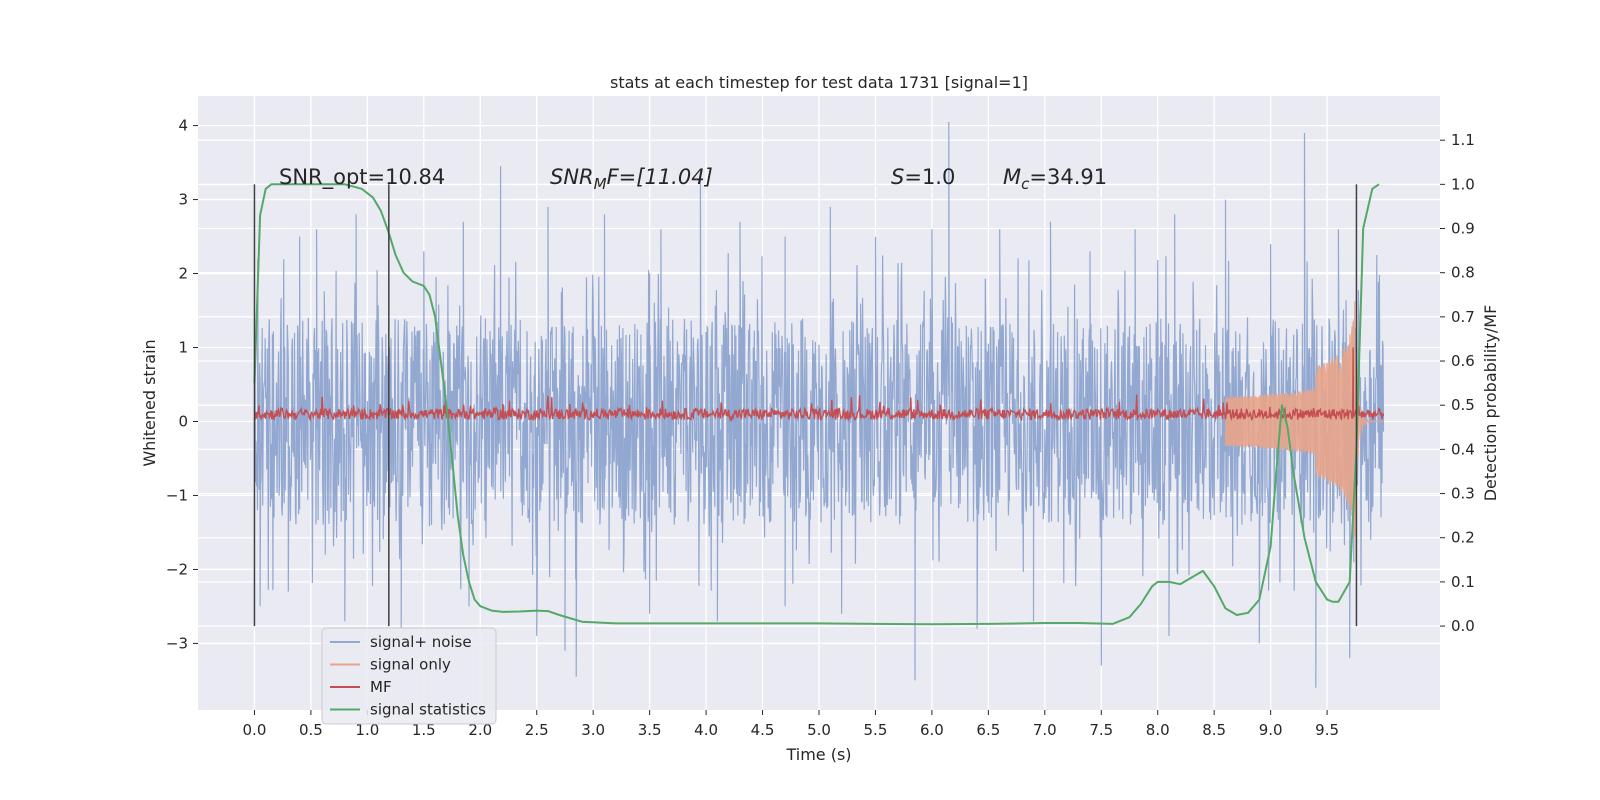 The width and height of the screenshot is (1600, 800). I want to click on x-tick-label: 7.0, so click(1045, 730).